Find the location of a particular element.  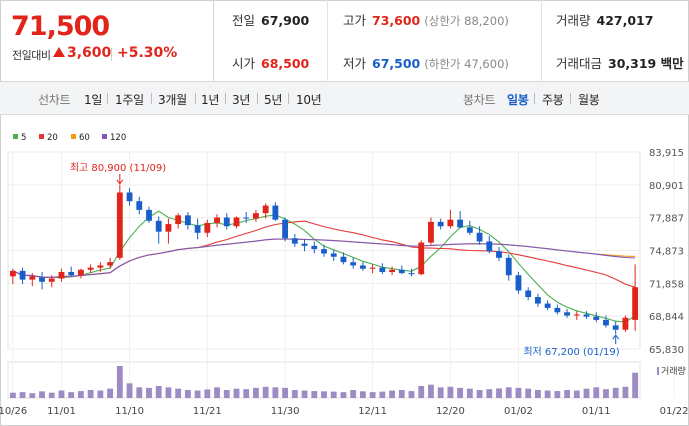

tab-daily-candle: 일봉 is located at coordinates (518, 100).